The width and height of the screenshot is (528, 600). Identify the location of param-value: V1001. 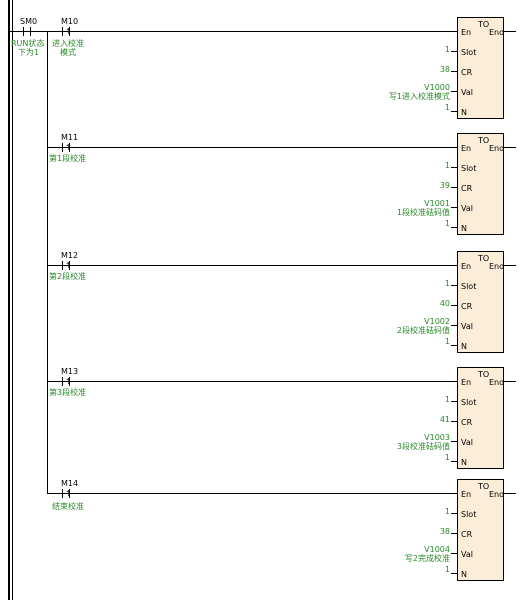
(437, 203).